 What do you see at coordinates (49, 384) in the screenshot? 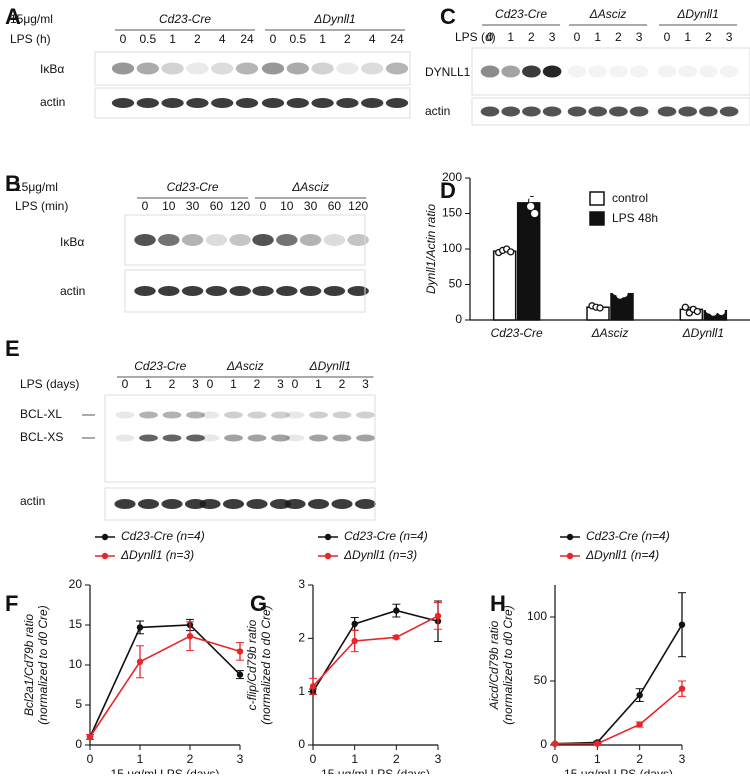
I see `lps-label: LPS (days)` at bounding box center [49, 384].